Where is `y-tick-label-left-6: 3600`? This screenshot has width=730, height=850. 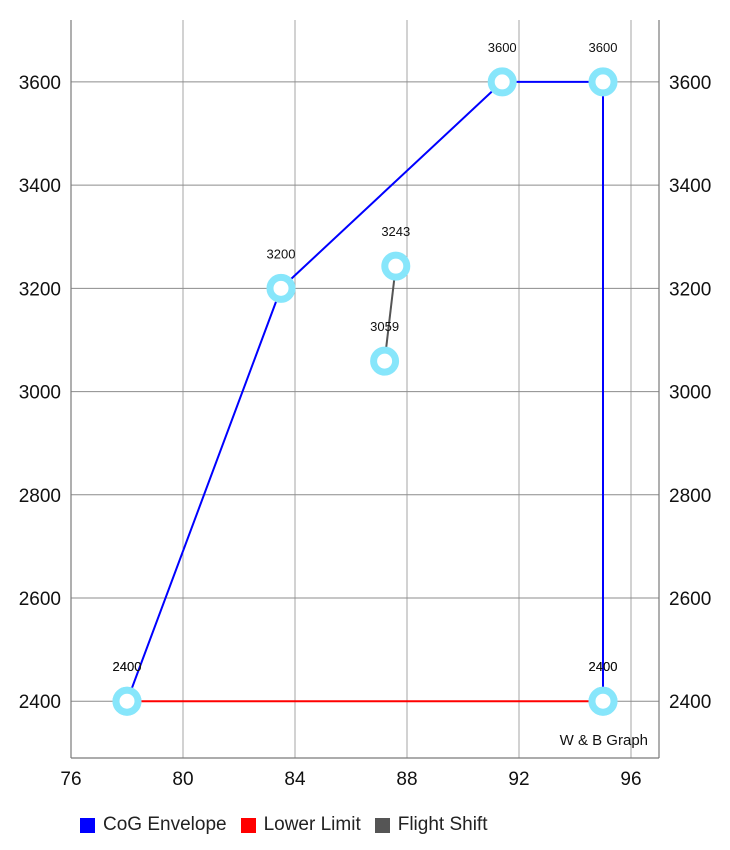 y-tick-label-left-6: 3600 is located at coordinates (40, 83).